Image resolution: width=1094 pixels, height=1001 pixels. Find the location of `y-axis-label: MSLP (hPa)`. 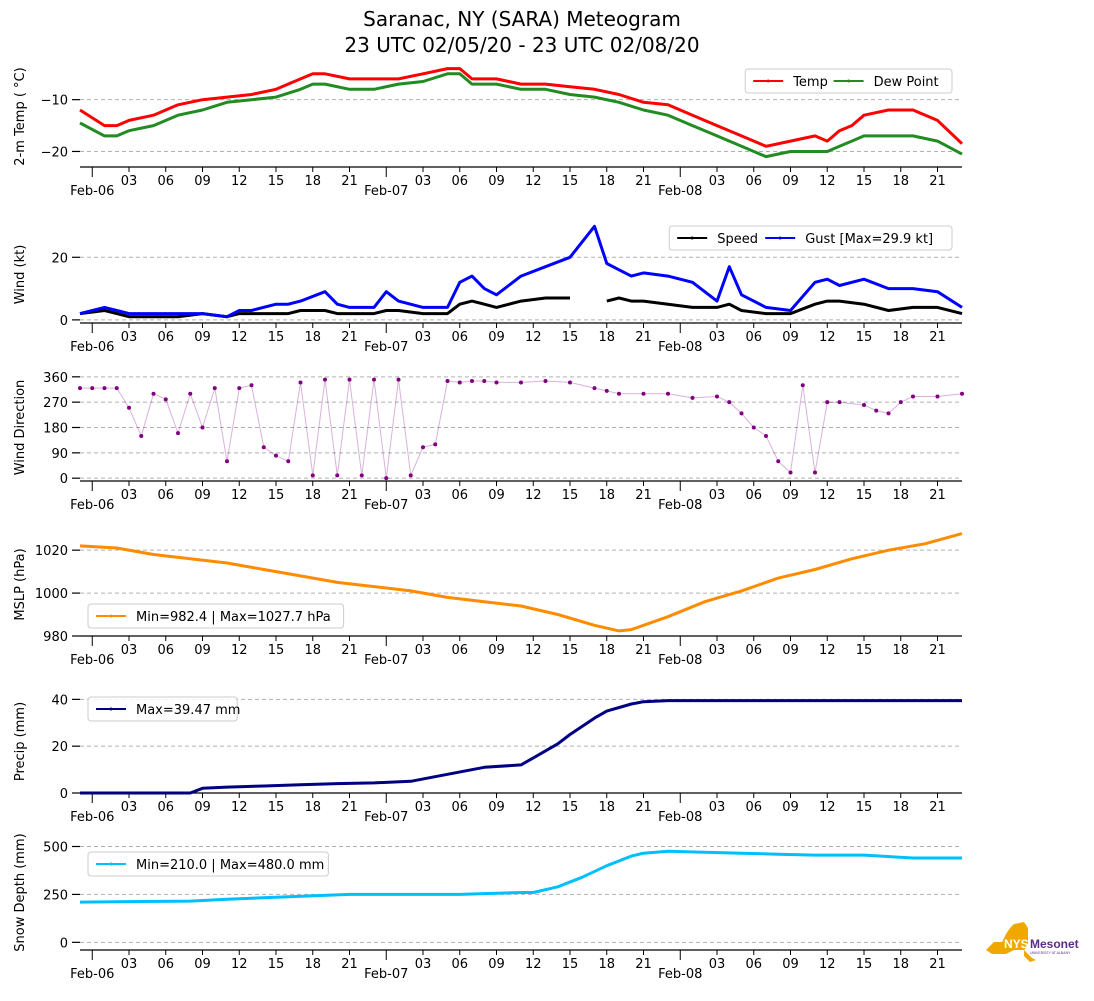

y-axis-label: MSLP (hPa) is located at coordinates (20, 584).